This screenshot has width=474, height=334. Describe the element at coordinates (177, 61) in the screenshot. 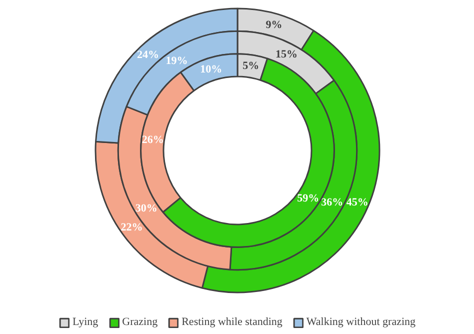

I see `data-label: 19%` at that location.